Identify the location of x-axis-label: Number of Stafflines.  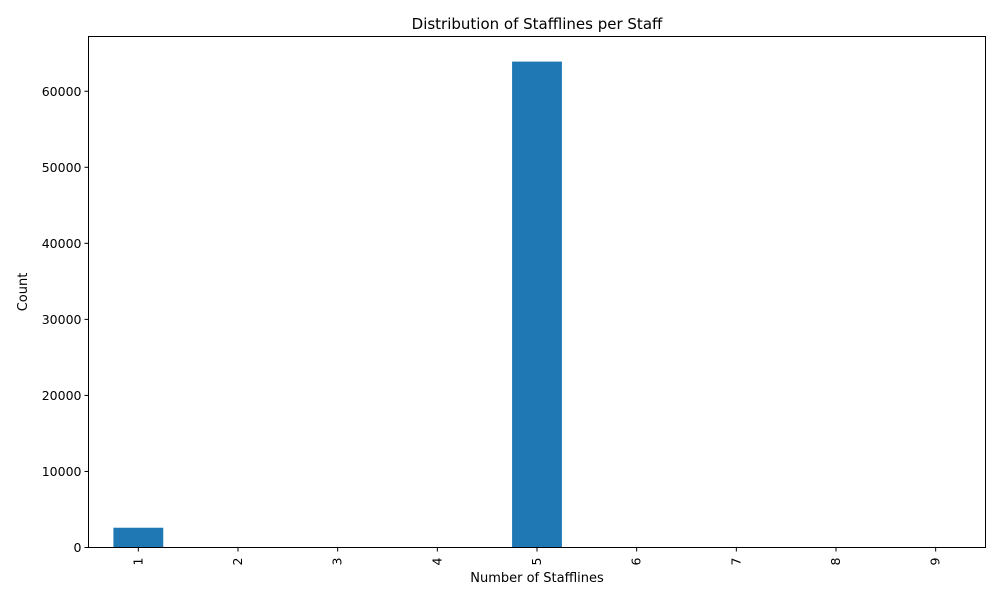
(537, 578).